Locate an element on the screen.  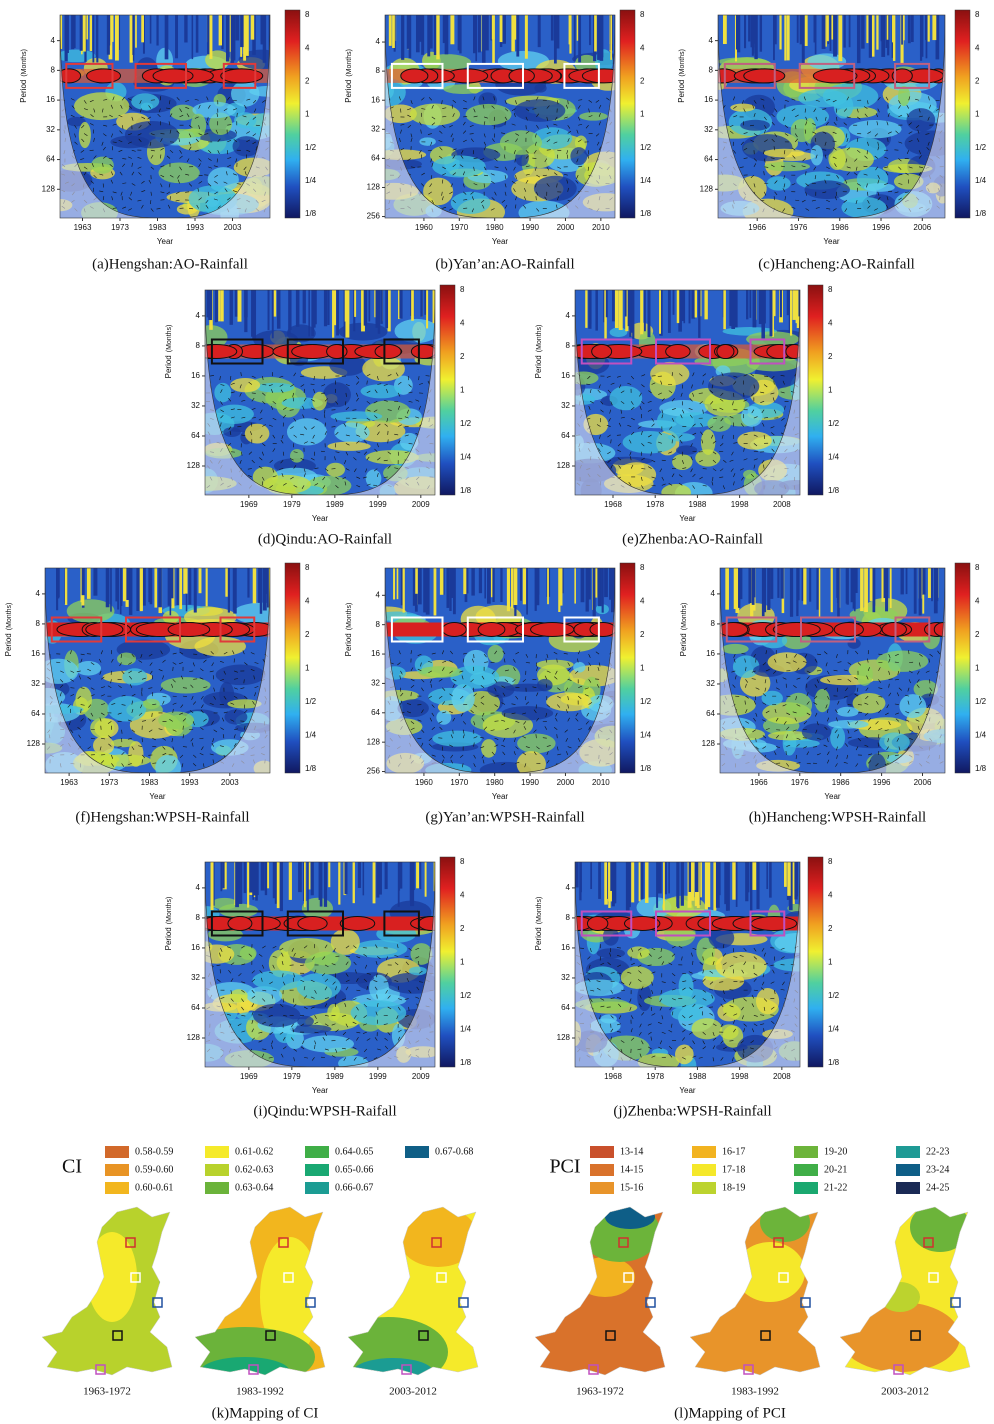
y-tick-label: 4 is located at coordinates (38, 593).